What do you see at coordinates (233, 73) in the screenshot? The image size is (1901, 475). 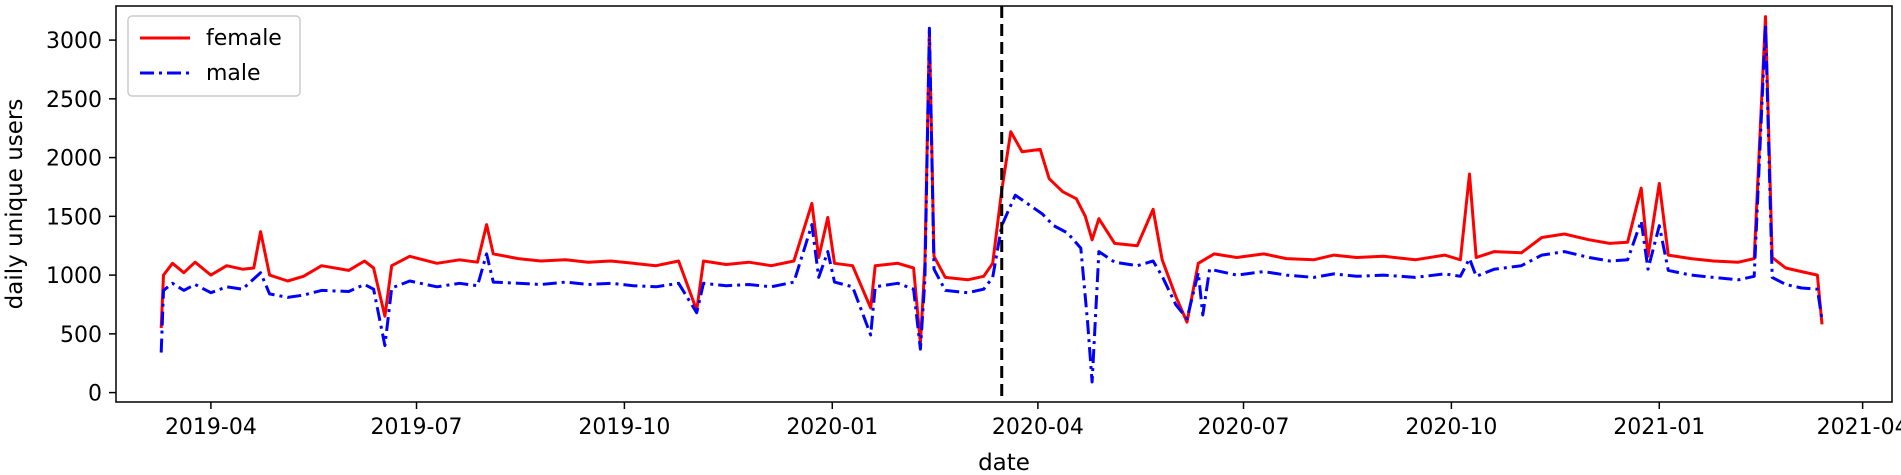 I see `legend-label-male: male` at bounding box center [233, 73].